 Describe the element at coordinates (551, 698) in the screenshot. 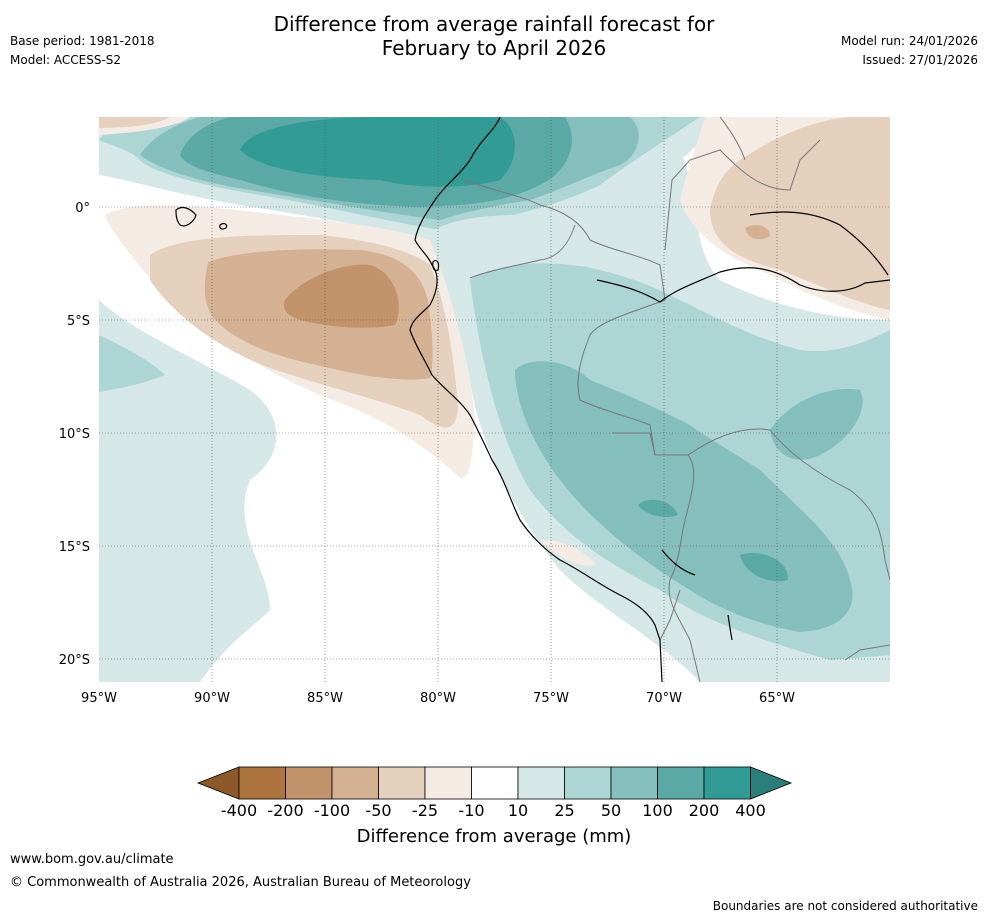

I see `lon-label: 75°W` at that location.